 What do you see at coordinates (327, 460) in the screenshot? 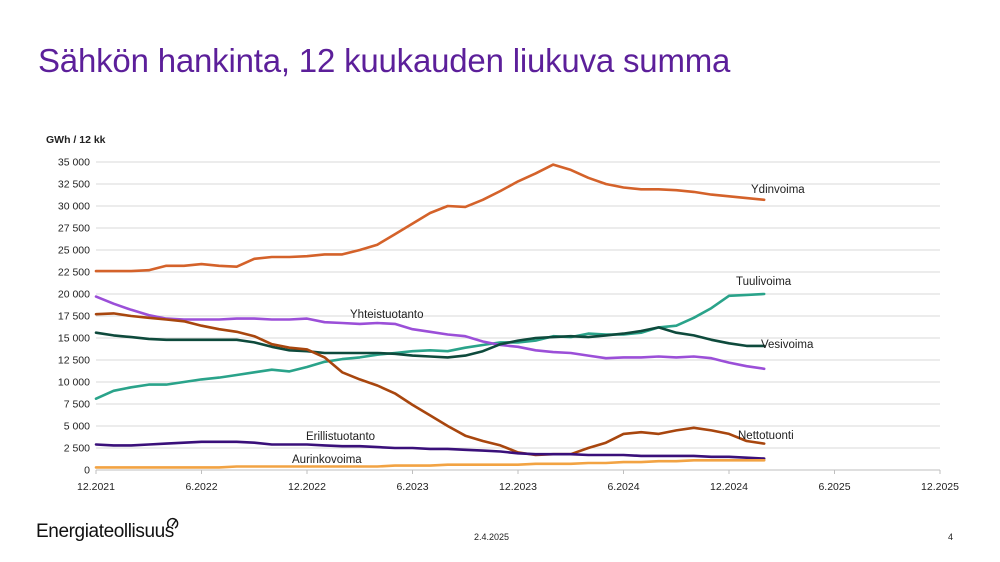
I see `series-label-aurinkovoima: Aurinkovoima` at bounding box center [327, 460].